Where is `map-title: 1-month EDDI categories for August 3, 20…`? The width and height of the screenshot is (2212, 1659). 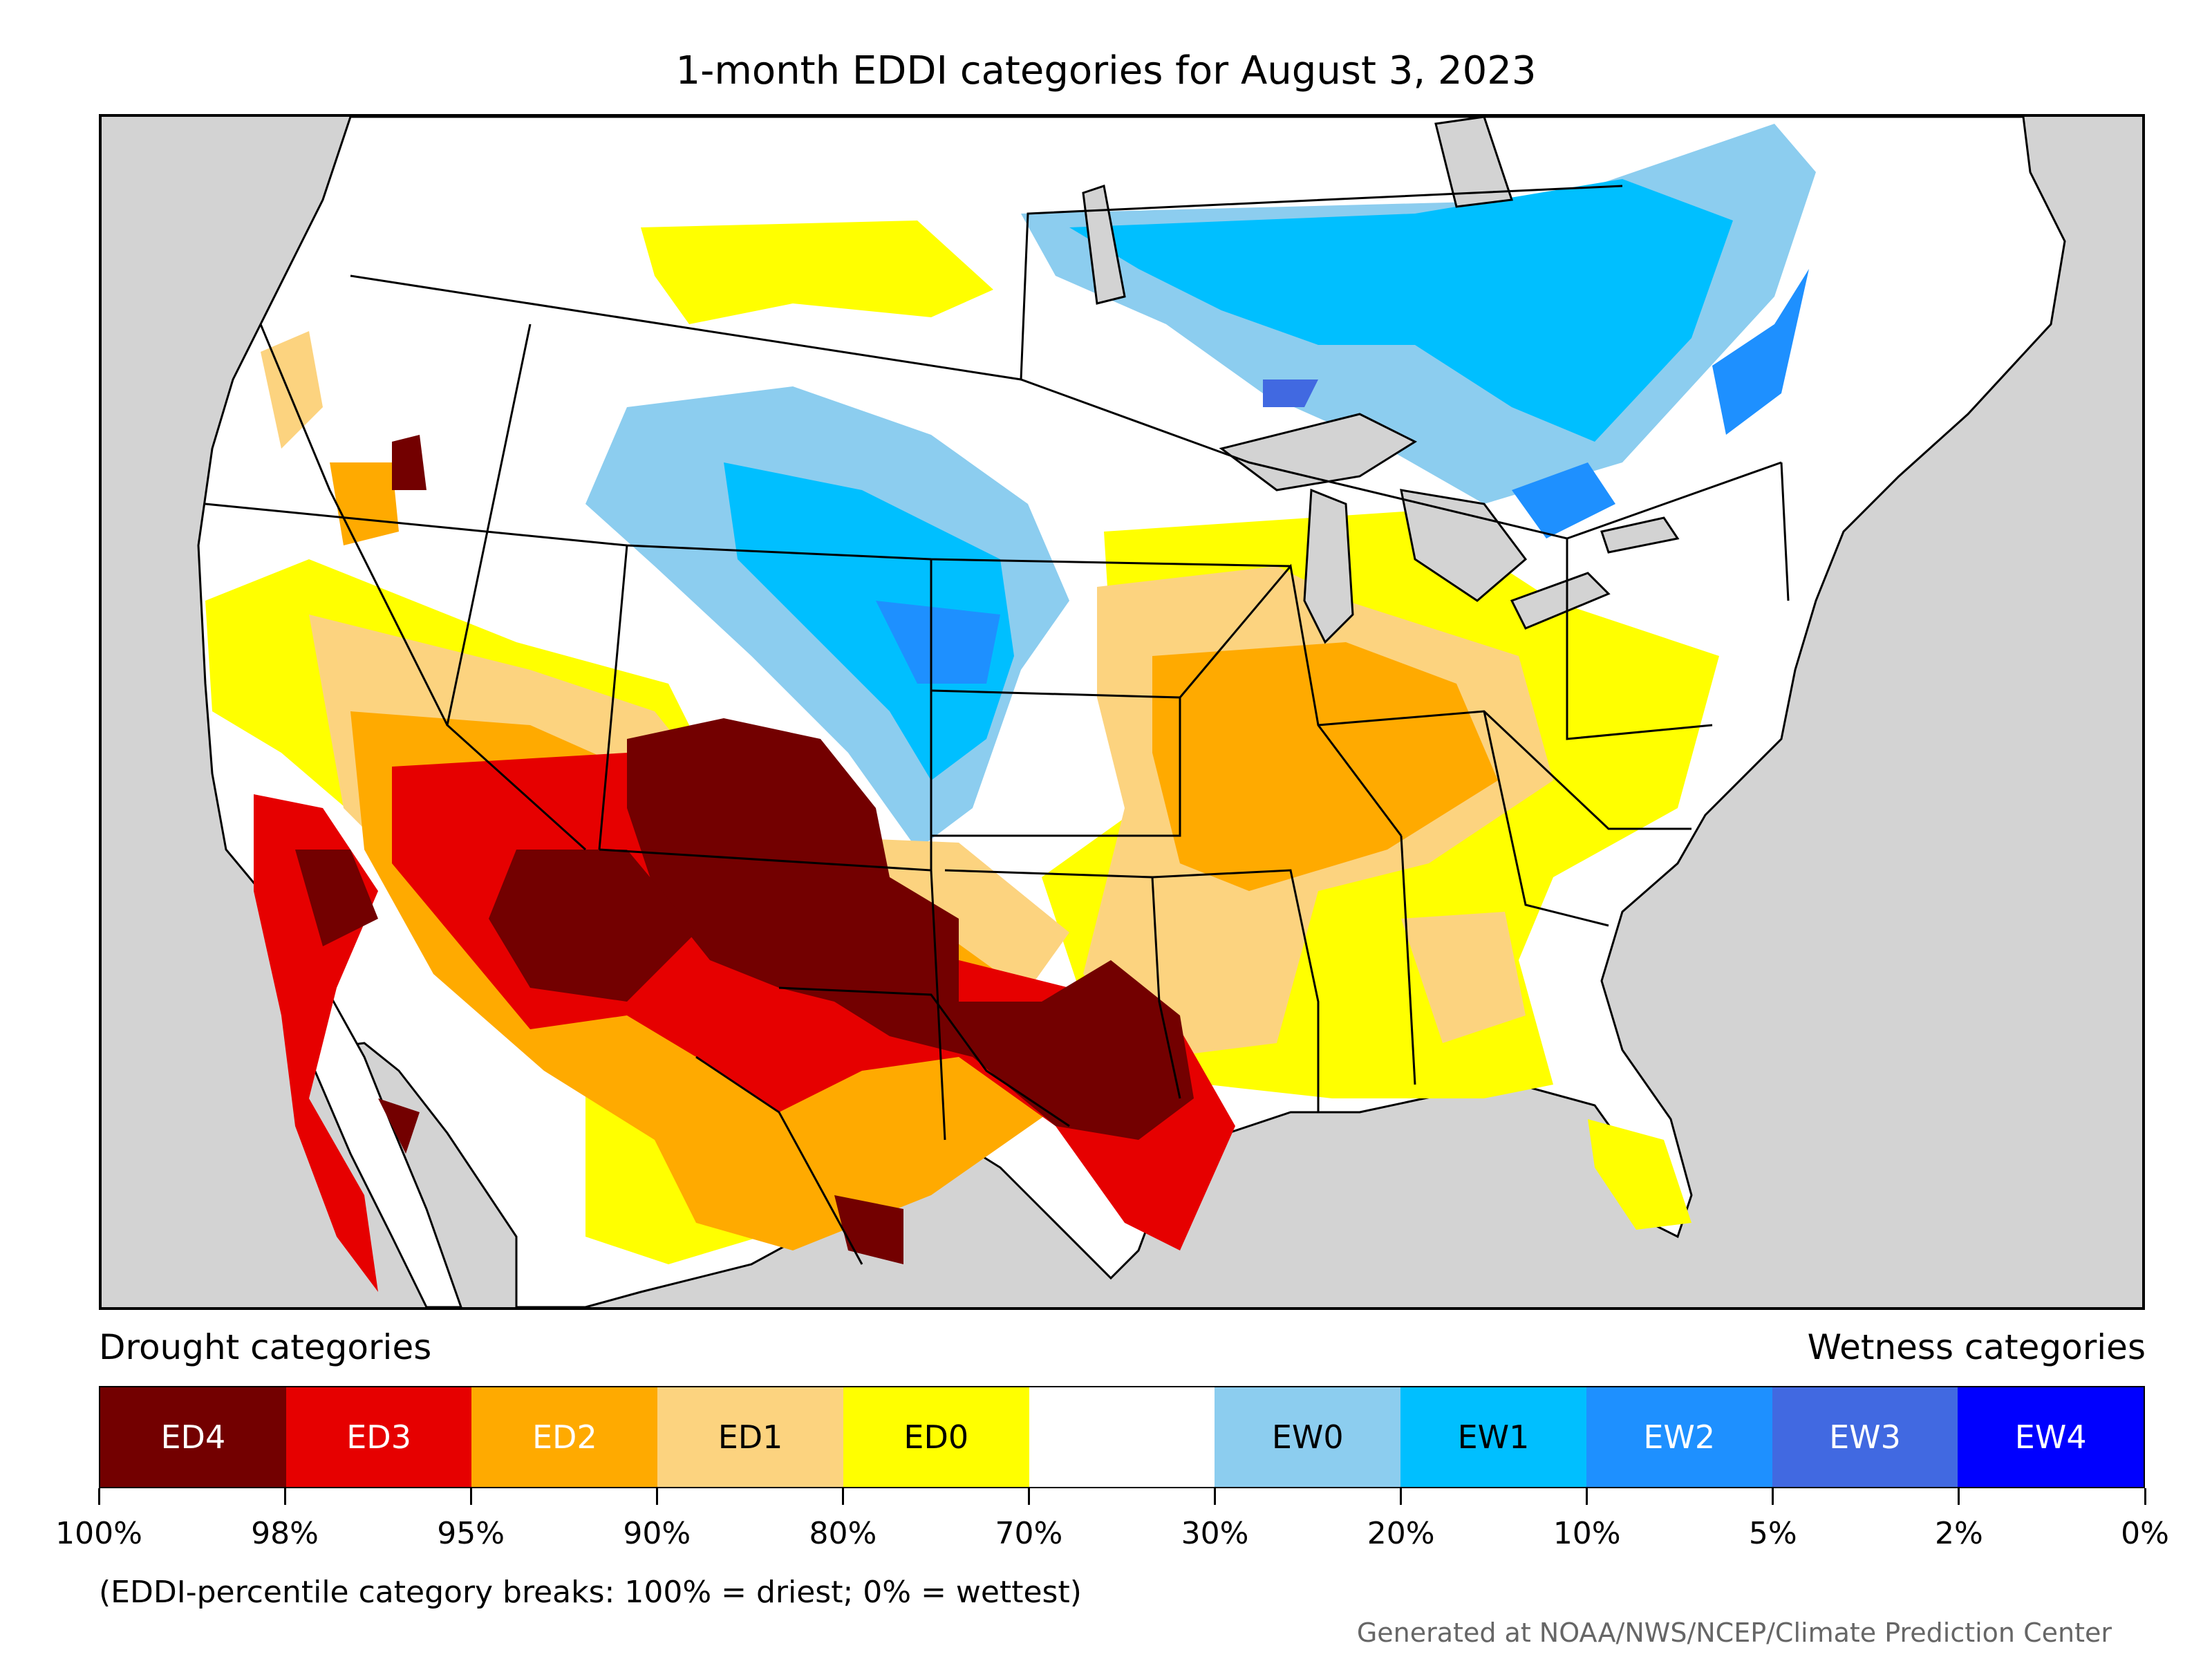 map-title: 1-month EDDI categories for August 3, 20… is located at coordinates (1106, 70).